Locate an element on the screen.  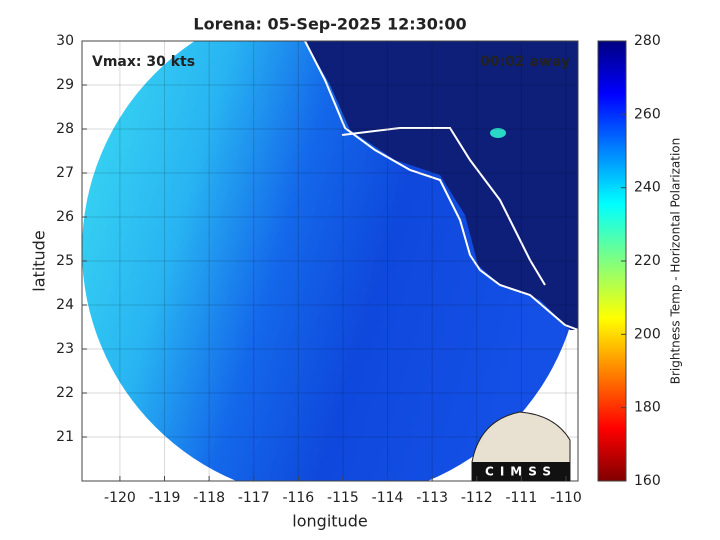
x-tick-label: -113 is located at coordinates (432, 498).